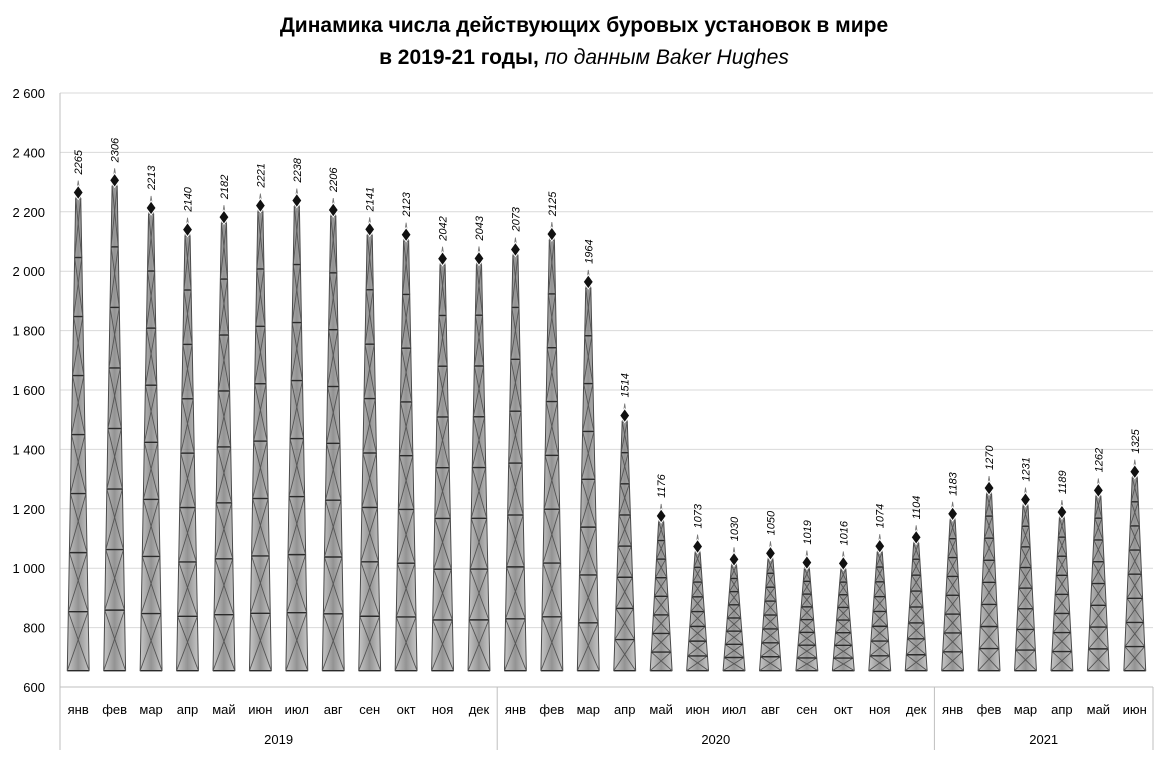 This screenshot has width=1168, height=760. What do you see at coordinates (261, 175) in the screenshot?
I see `data-label: 2221` at bounding box center [261, 175].